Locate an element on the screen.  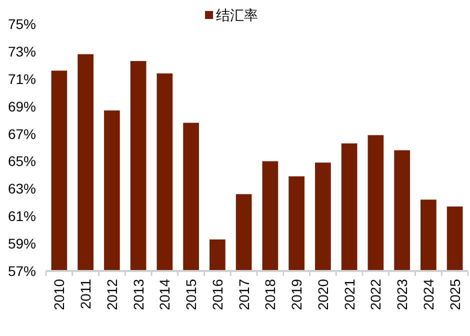
x-tick-label: 2012 is located at coordinates (112, 294).